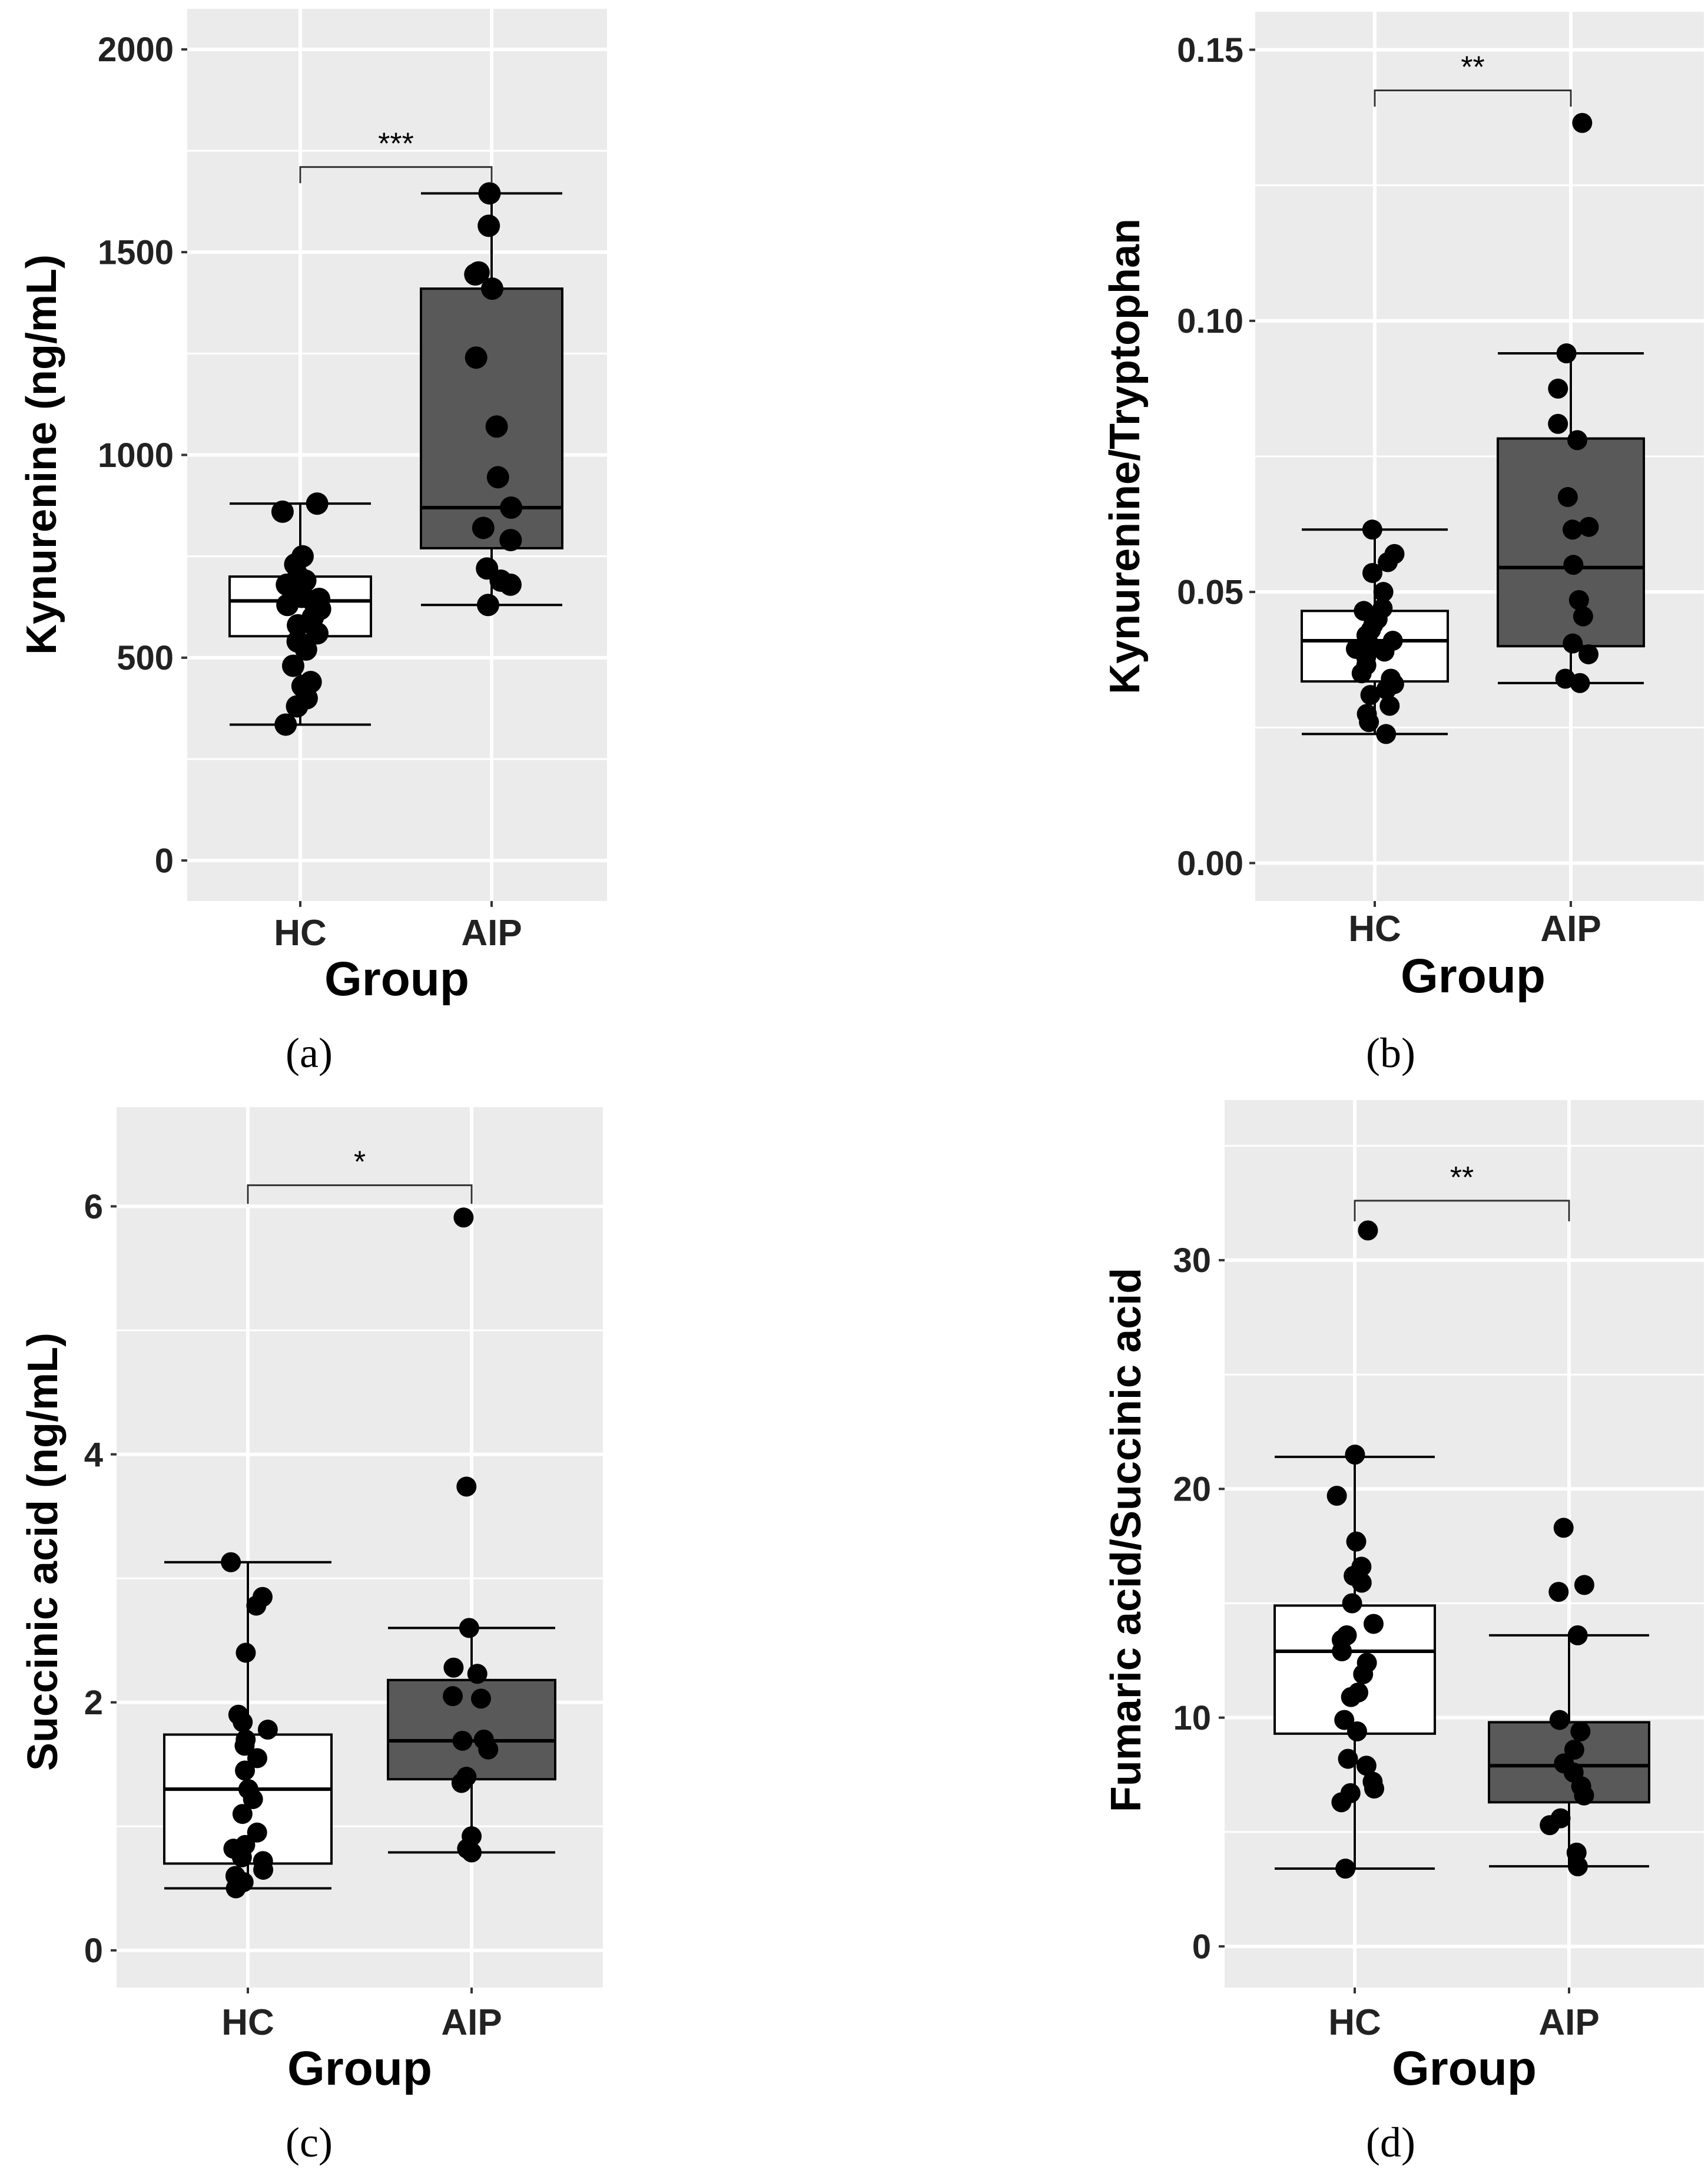  I want to click on y-tick-label: 0.00, so click(1210, 863).